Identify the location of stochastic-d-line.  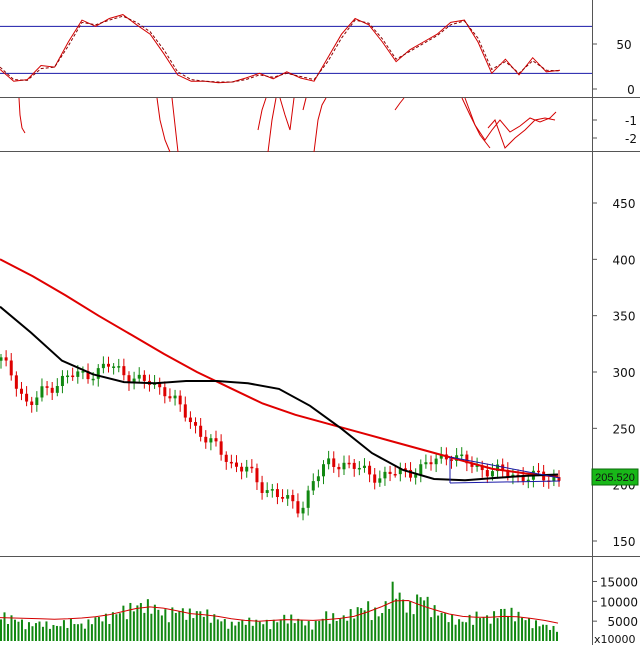
(280, 49).